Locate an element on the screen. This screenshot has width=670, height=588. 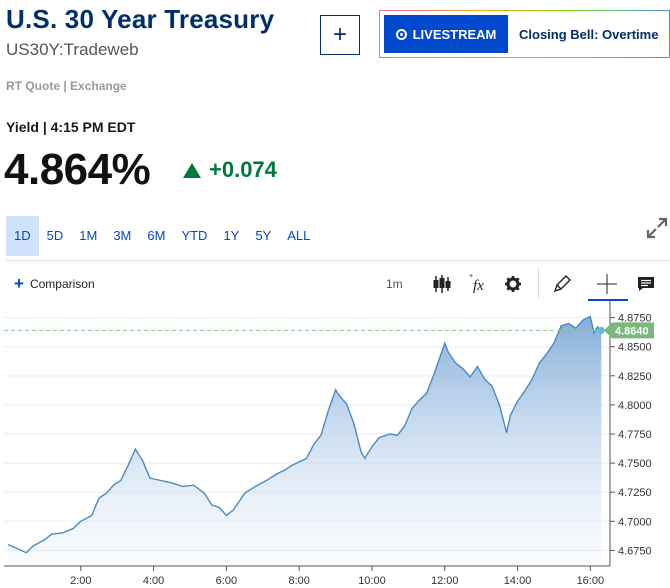
range-tab-1d: 1D is located at coordinates (22, 236).